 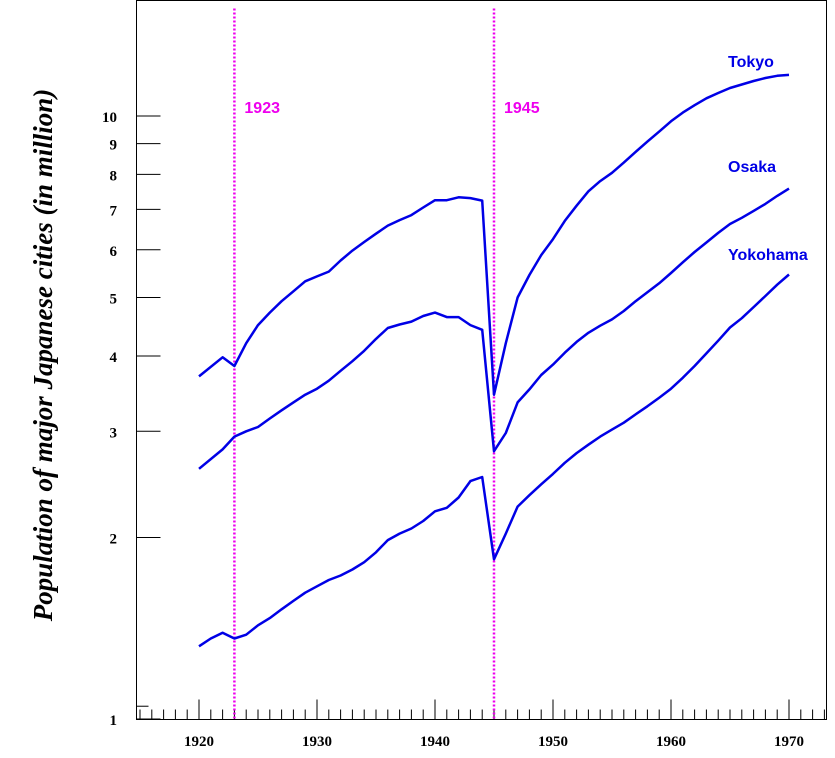 What do you see at coordinates (114, 146) in the screenshot?
I see `y-tick-label: 9` at bounding box center [114, 146].